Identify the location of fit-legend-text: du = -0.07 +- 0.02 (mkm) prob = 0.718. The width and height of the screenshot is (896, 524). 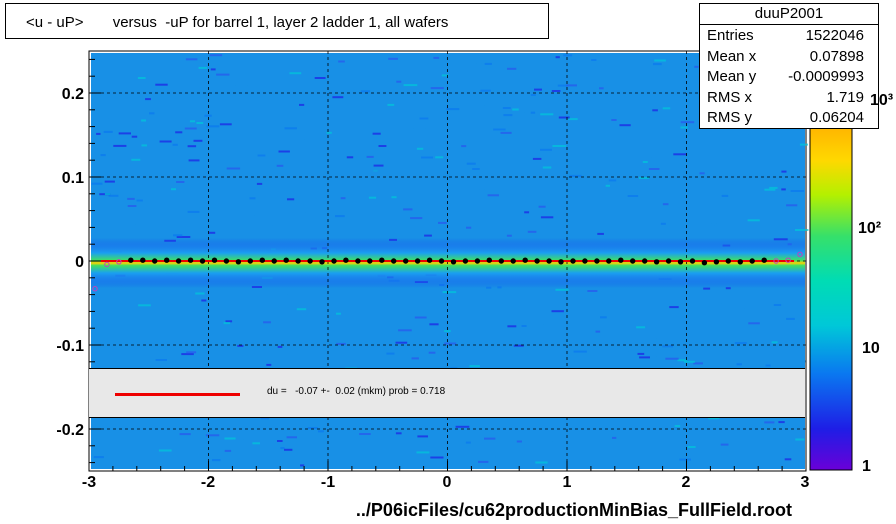
(356, 391).